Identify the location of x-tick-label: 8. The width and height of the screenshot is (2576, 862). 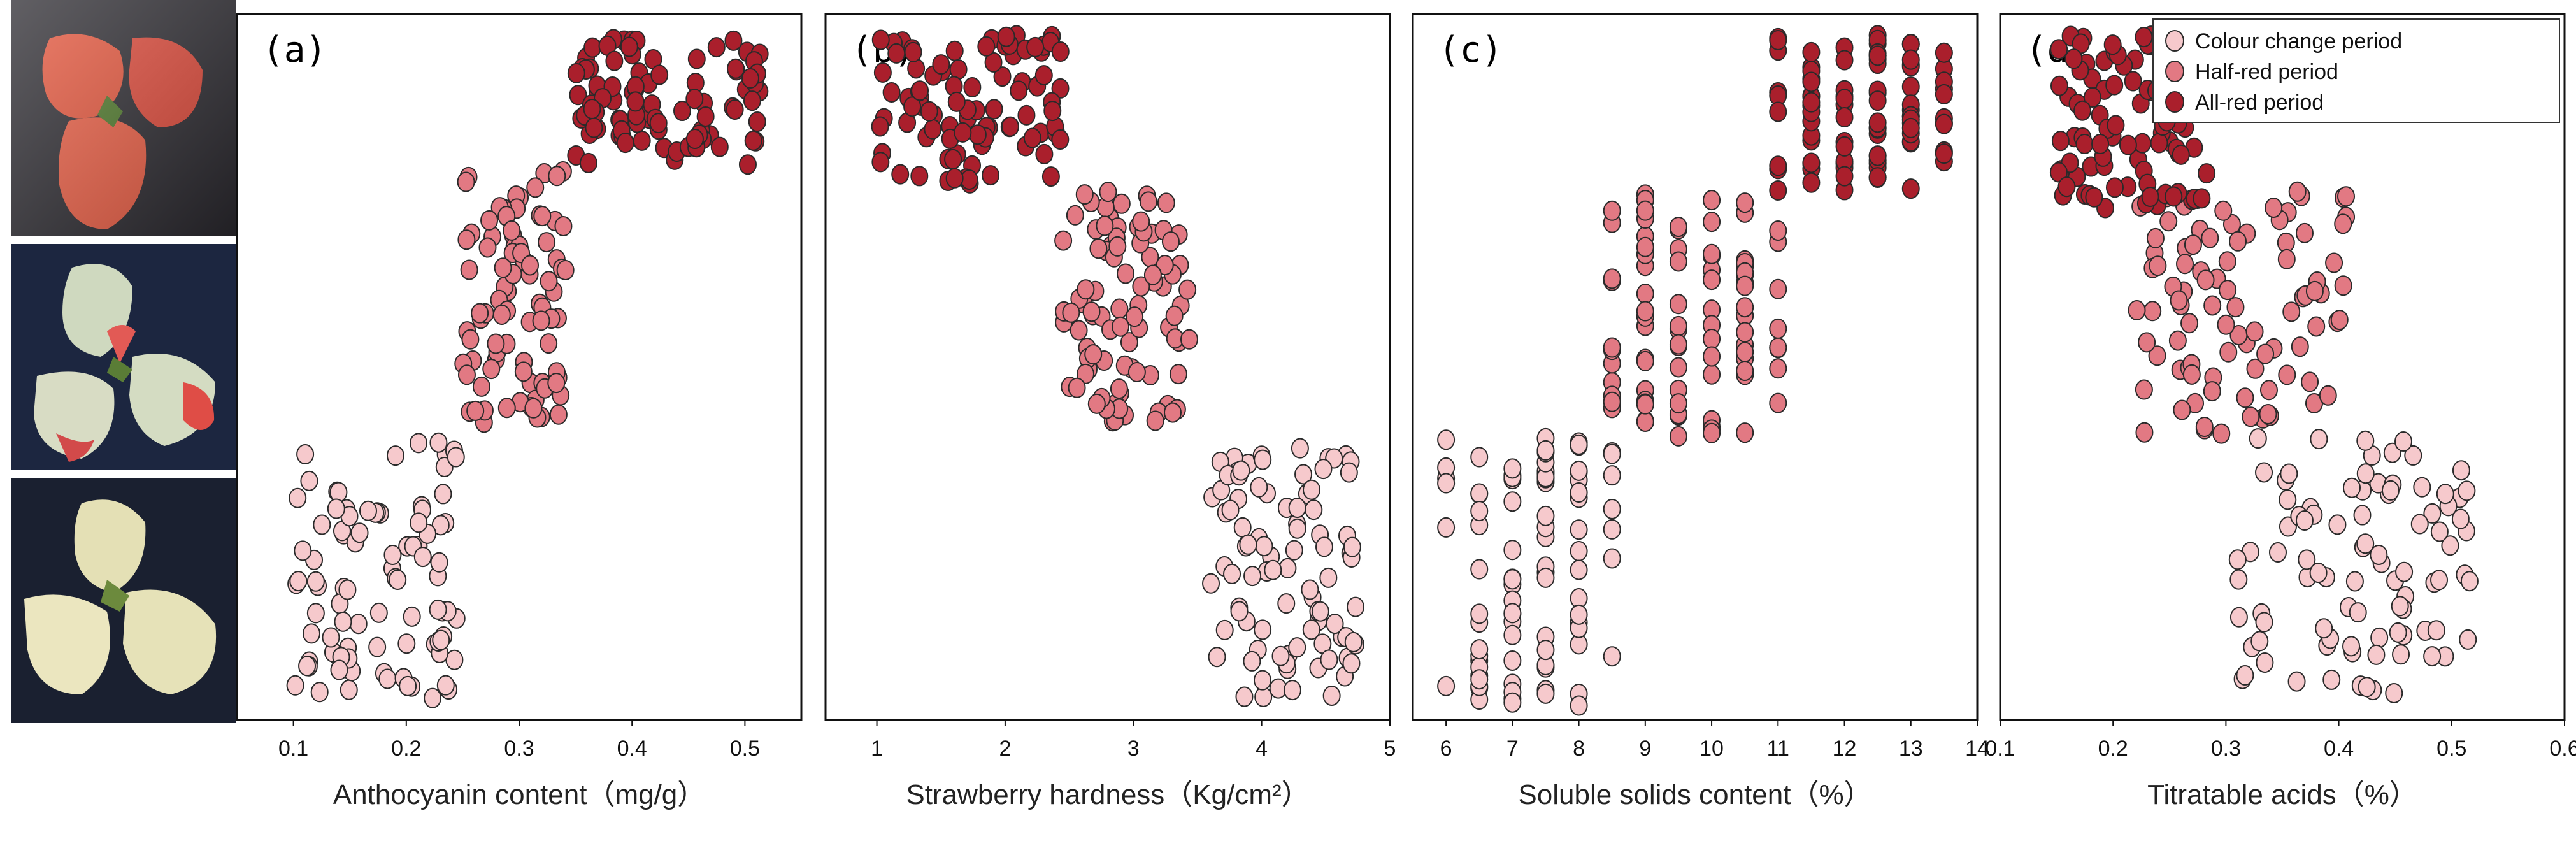
(1579, 748).